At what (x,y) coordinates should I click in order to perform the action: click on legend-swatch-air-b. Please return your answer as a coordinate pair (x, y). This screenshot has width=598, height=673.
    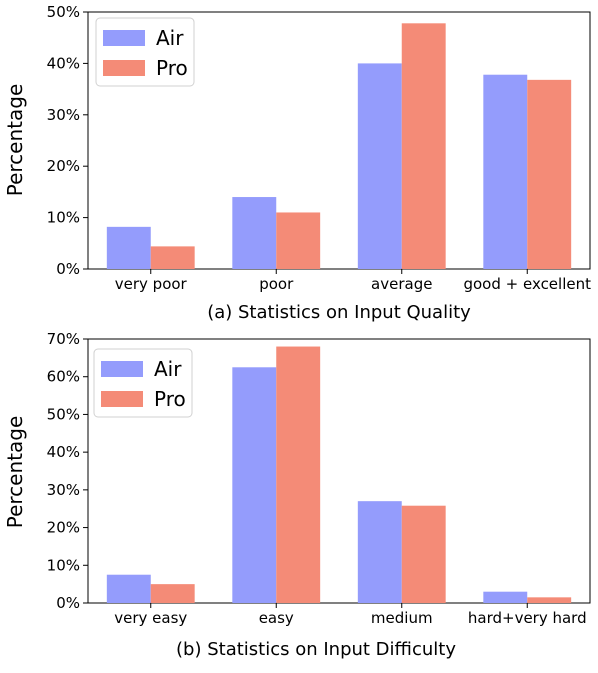
    Looking at the image, I should click on (122, 369).